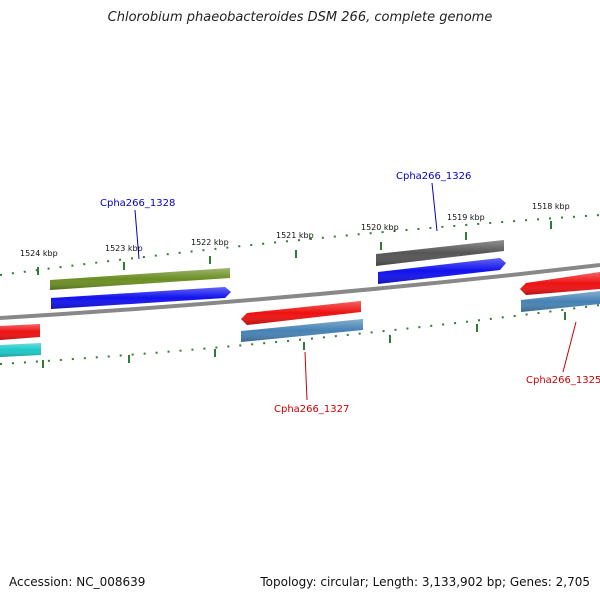 This screenshot has width=600, height=600. What do you see at coordinates (563, 380) in the screenshot?
I see `gene-label-cpha266-1325: Cpha266_1325` at bounding box center [563, 380].